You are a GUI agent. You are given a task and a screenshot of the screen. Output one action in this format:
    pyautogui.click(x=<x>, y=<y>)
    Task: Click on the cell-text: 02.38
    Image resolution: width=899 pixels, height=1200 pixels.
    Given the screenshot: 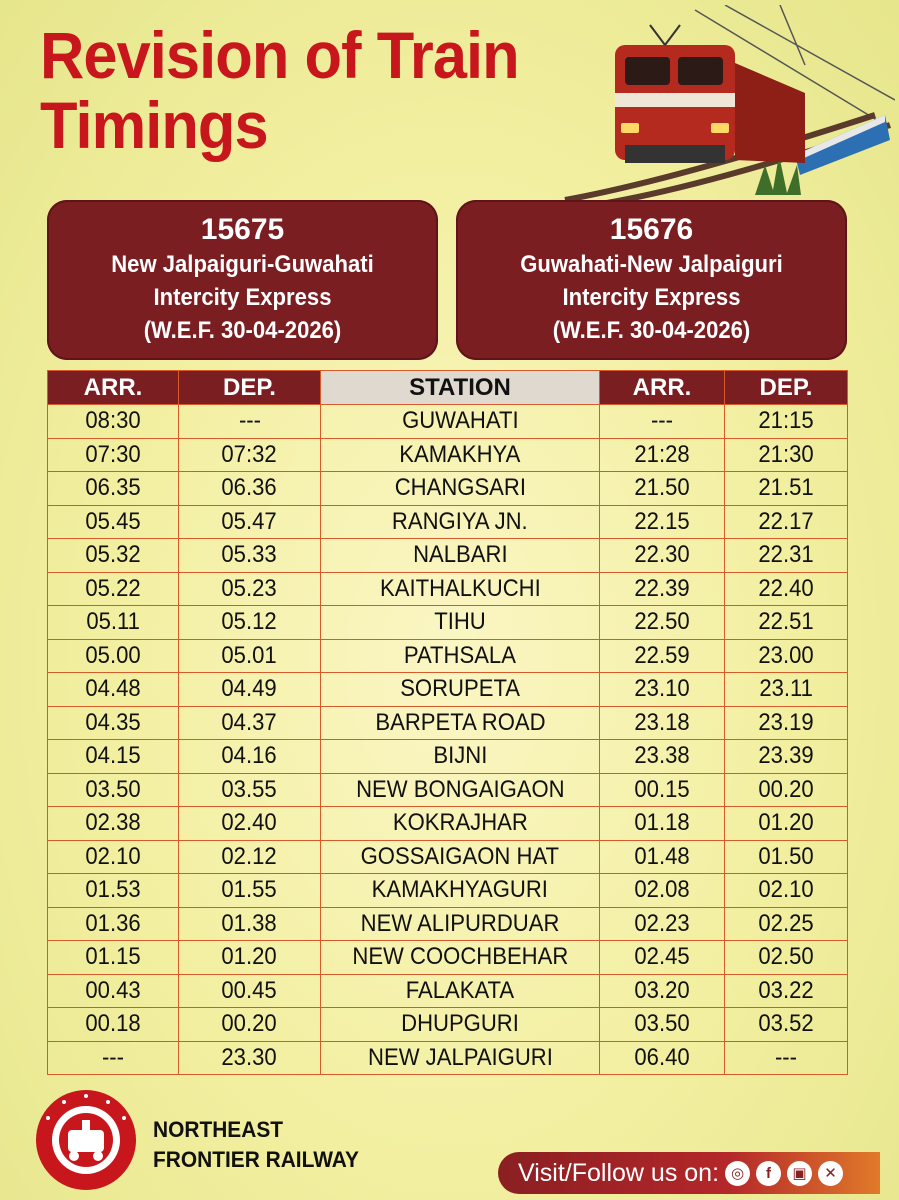 What is the action you would take?
    pyautogui.click(x=113, y=823)
    